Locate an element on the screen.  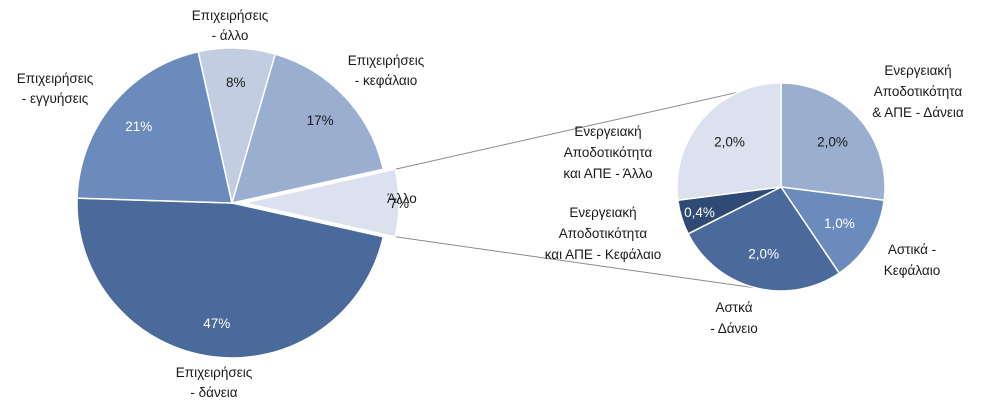
sub-slice-ενεργειακή-αποδοτικότητα-απε-δάνεια is located at coordinates (833, 142).